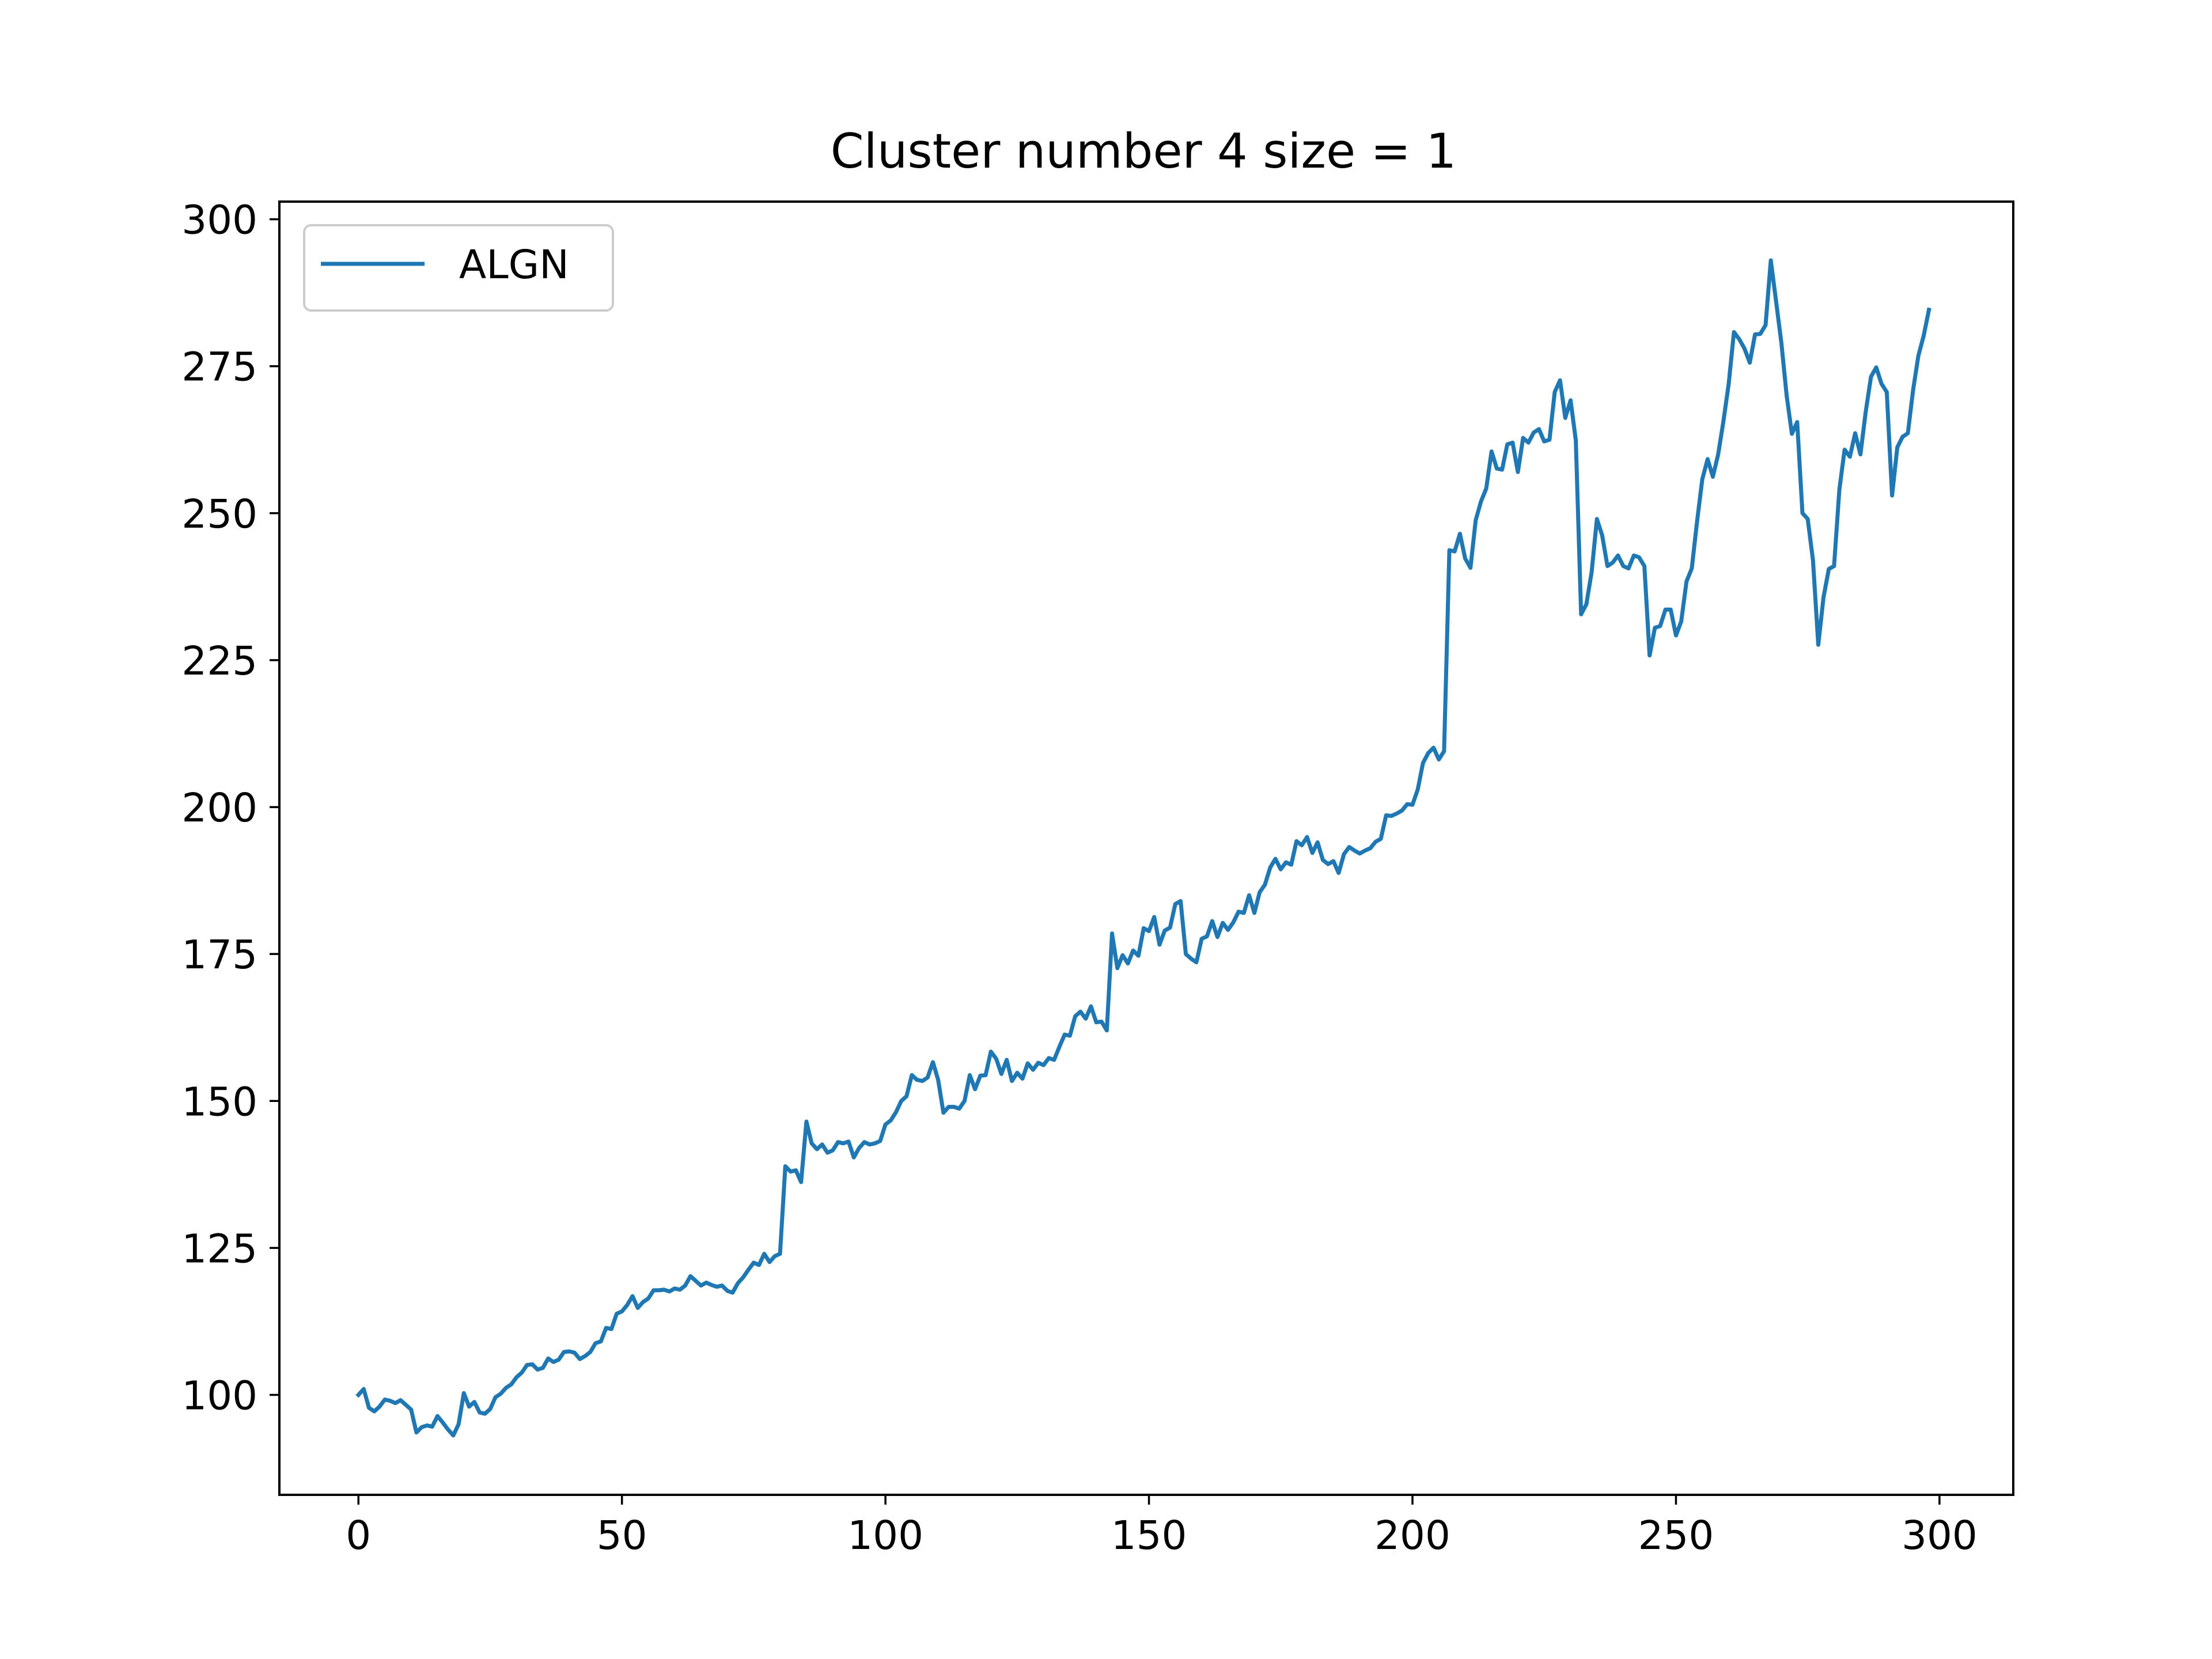  I want to click on x-tick-label: 200, so click(1412, 1536).